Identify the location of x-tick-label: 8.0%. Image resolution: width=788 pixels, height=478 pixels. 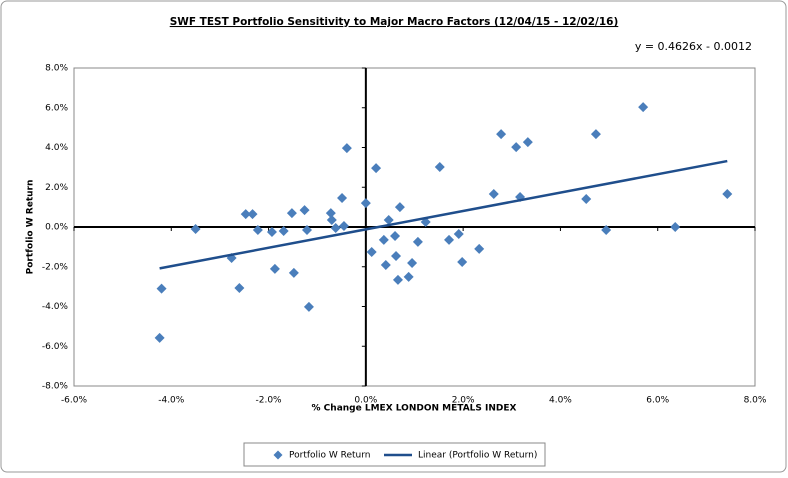
(755, 401).